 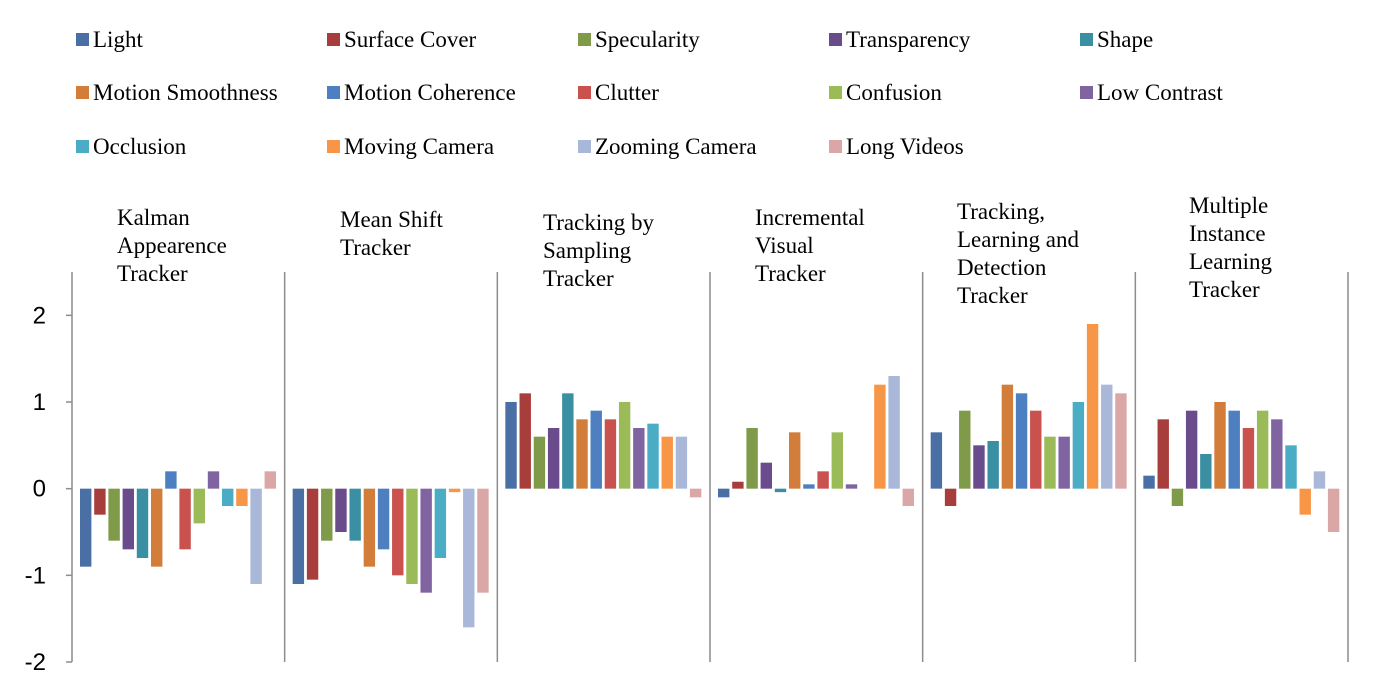 I want to click on legend-label-8: Confusion, so click(x=894, y=92).